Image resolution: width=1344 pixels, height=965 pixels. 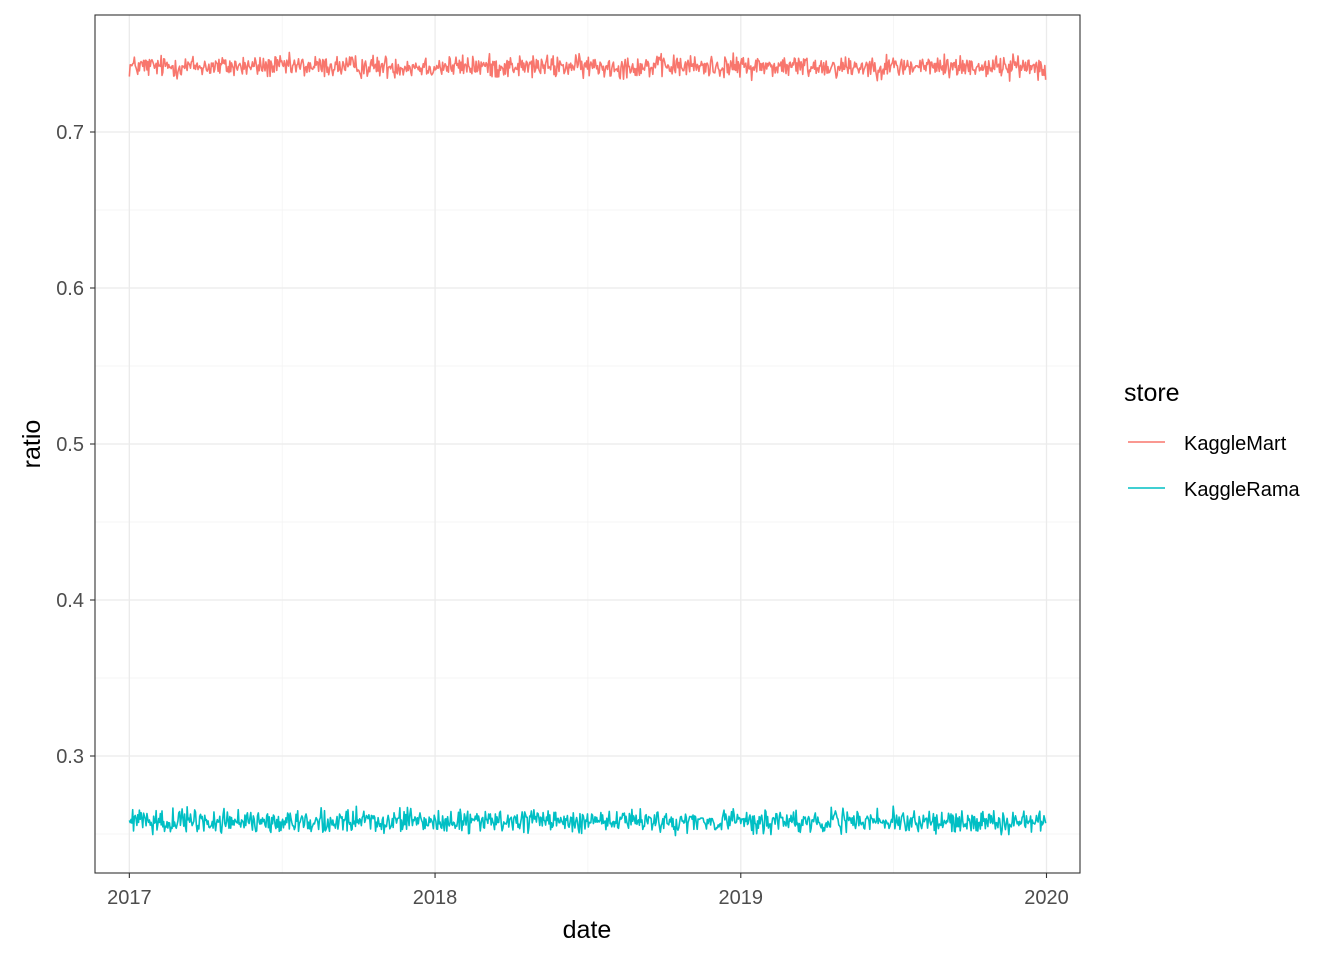 I want to click on series-line-kagglerama, so click(x=587, y=821).